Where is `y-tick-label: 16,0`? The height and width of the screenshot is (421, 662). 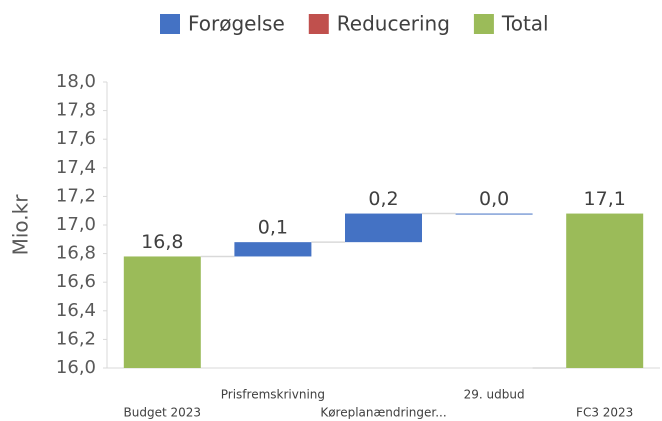
y-tick-label: 16,0 is located at coordinates (76, 367).